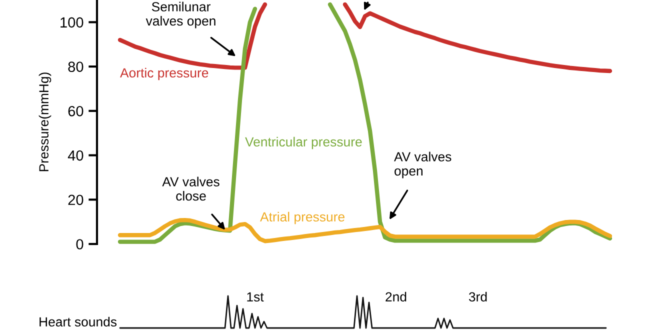 This screenshot has height=330, width=660. What do you see at coordinates (191, 188) in the screenshot?
I see `annotation: AV valves close` at bounding box center [191, 188].